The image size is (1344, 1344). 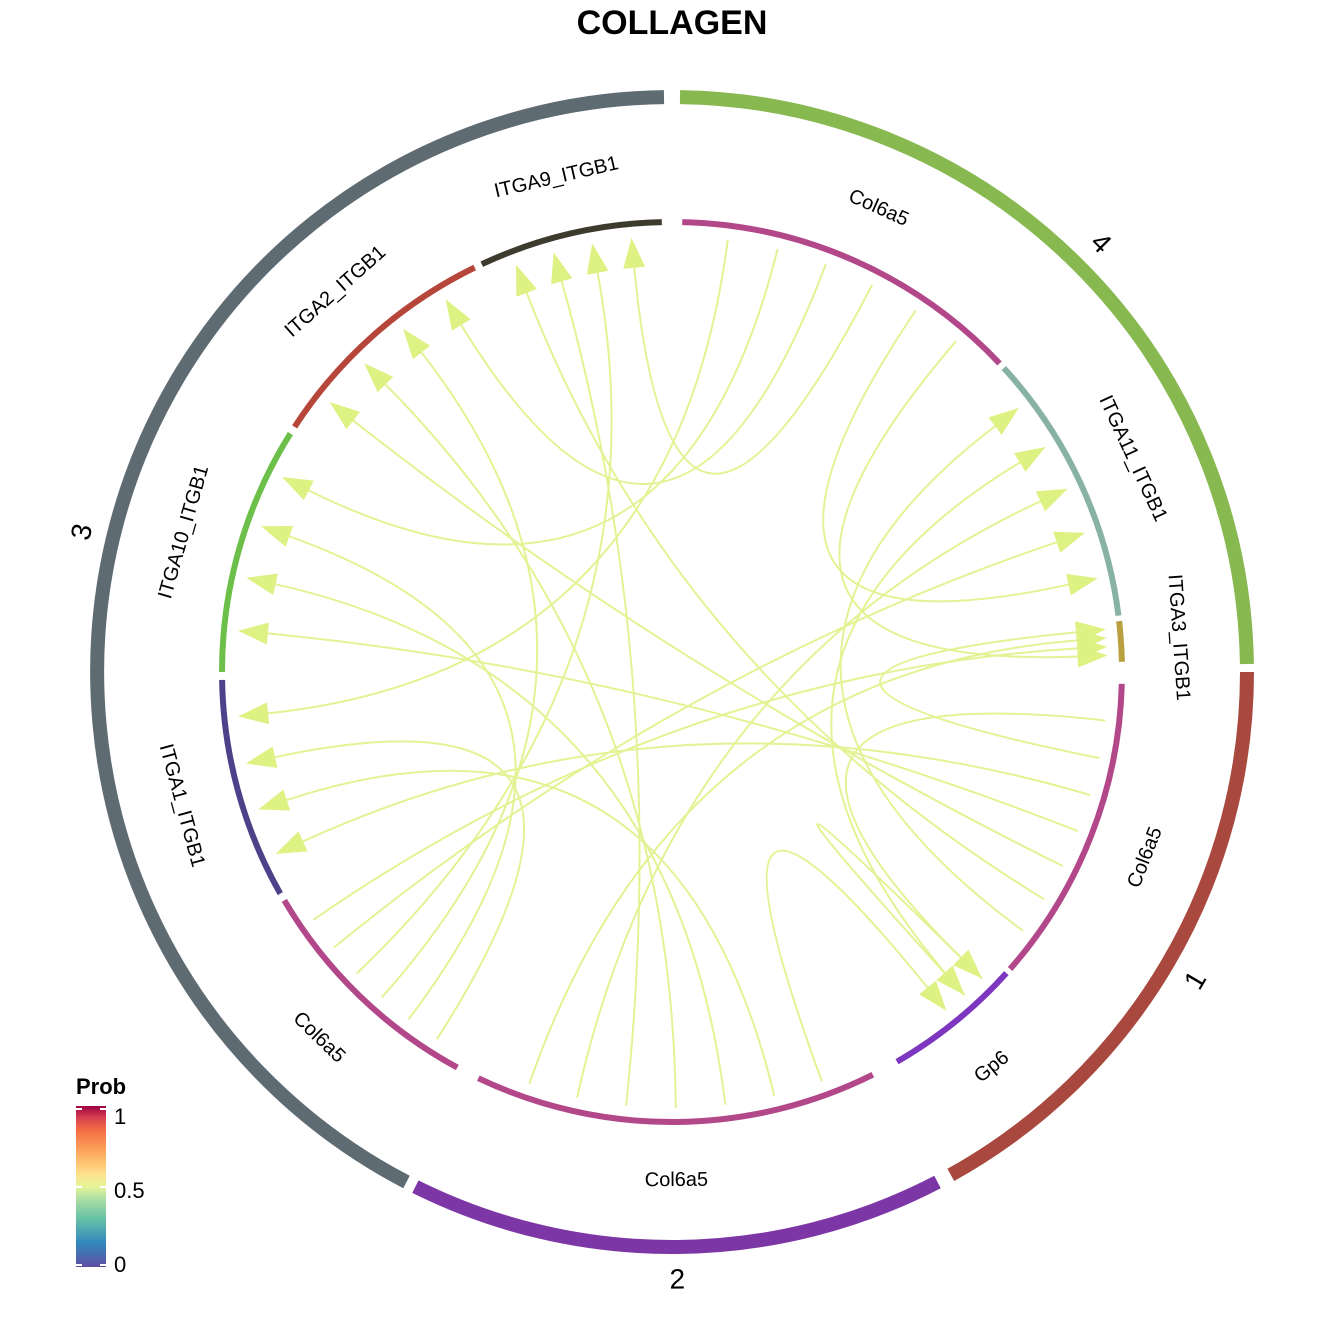 What do you see at coordinates (1066, 827) in the screenshot?
I see `sector-arc-s1_col6a5` at bounding box center [1066, 827].